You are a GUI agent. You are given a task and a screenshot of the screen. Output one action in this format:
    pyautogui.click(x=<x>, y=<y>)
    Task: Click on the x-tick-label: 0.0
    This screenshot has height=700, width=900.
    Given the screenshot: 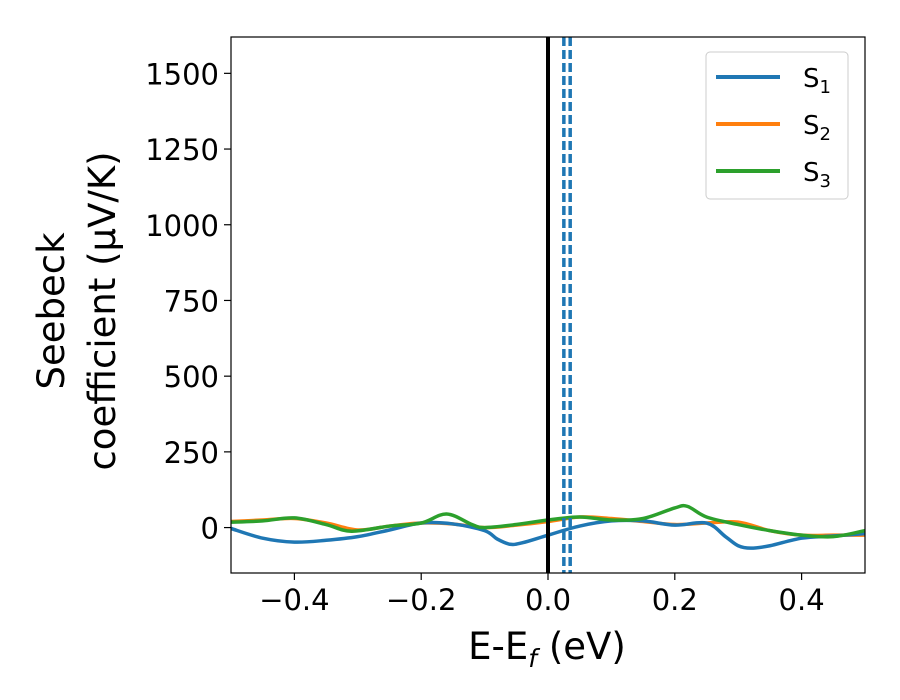 What is the action you would take?
    pyautogui.click(x=548, y=600)
    